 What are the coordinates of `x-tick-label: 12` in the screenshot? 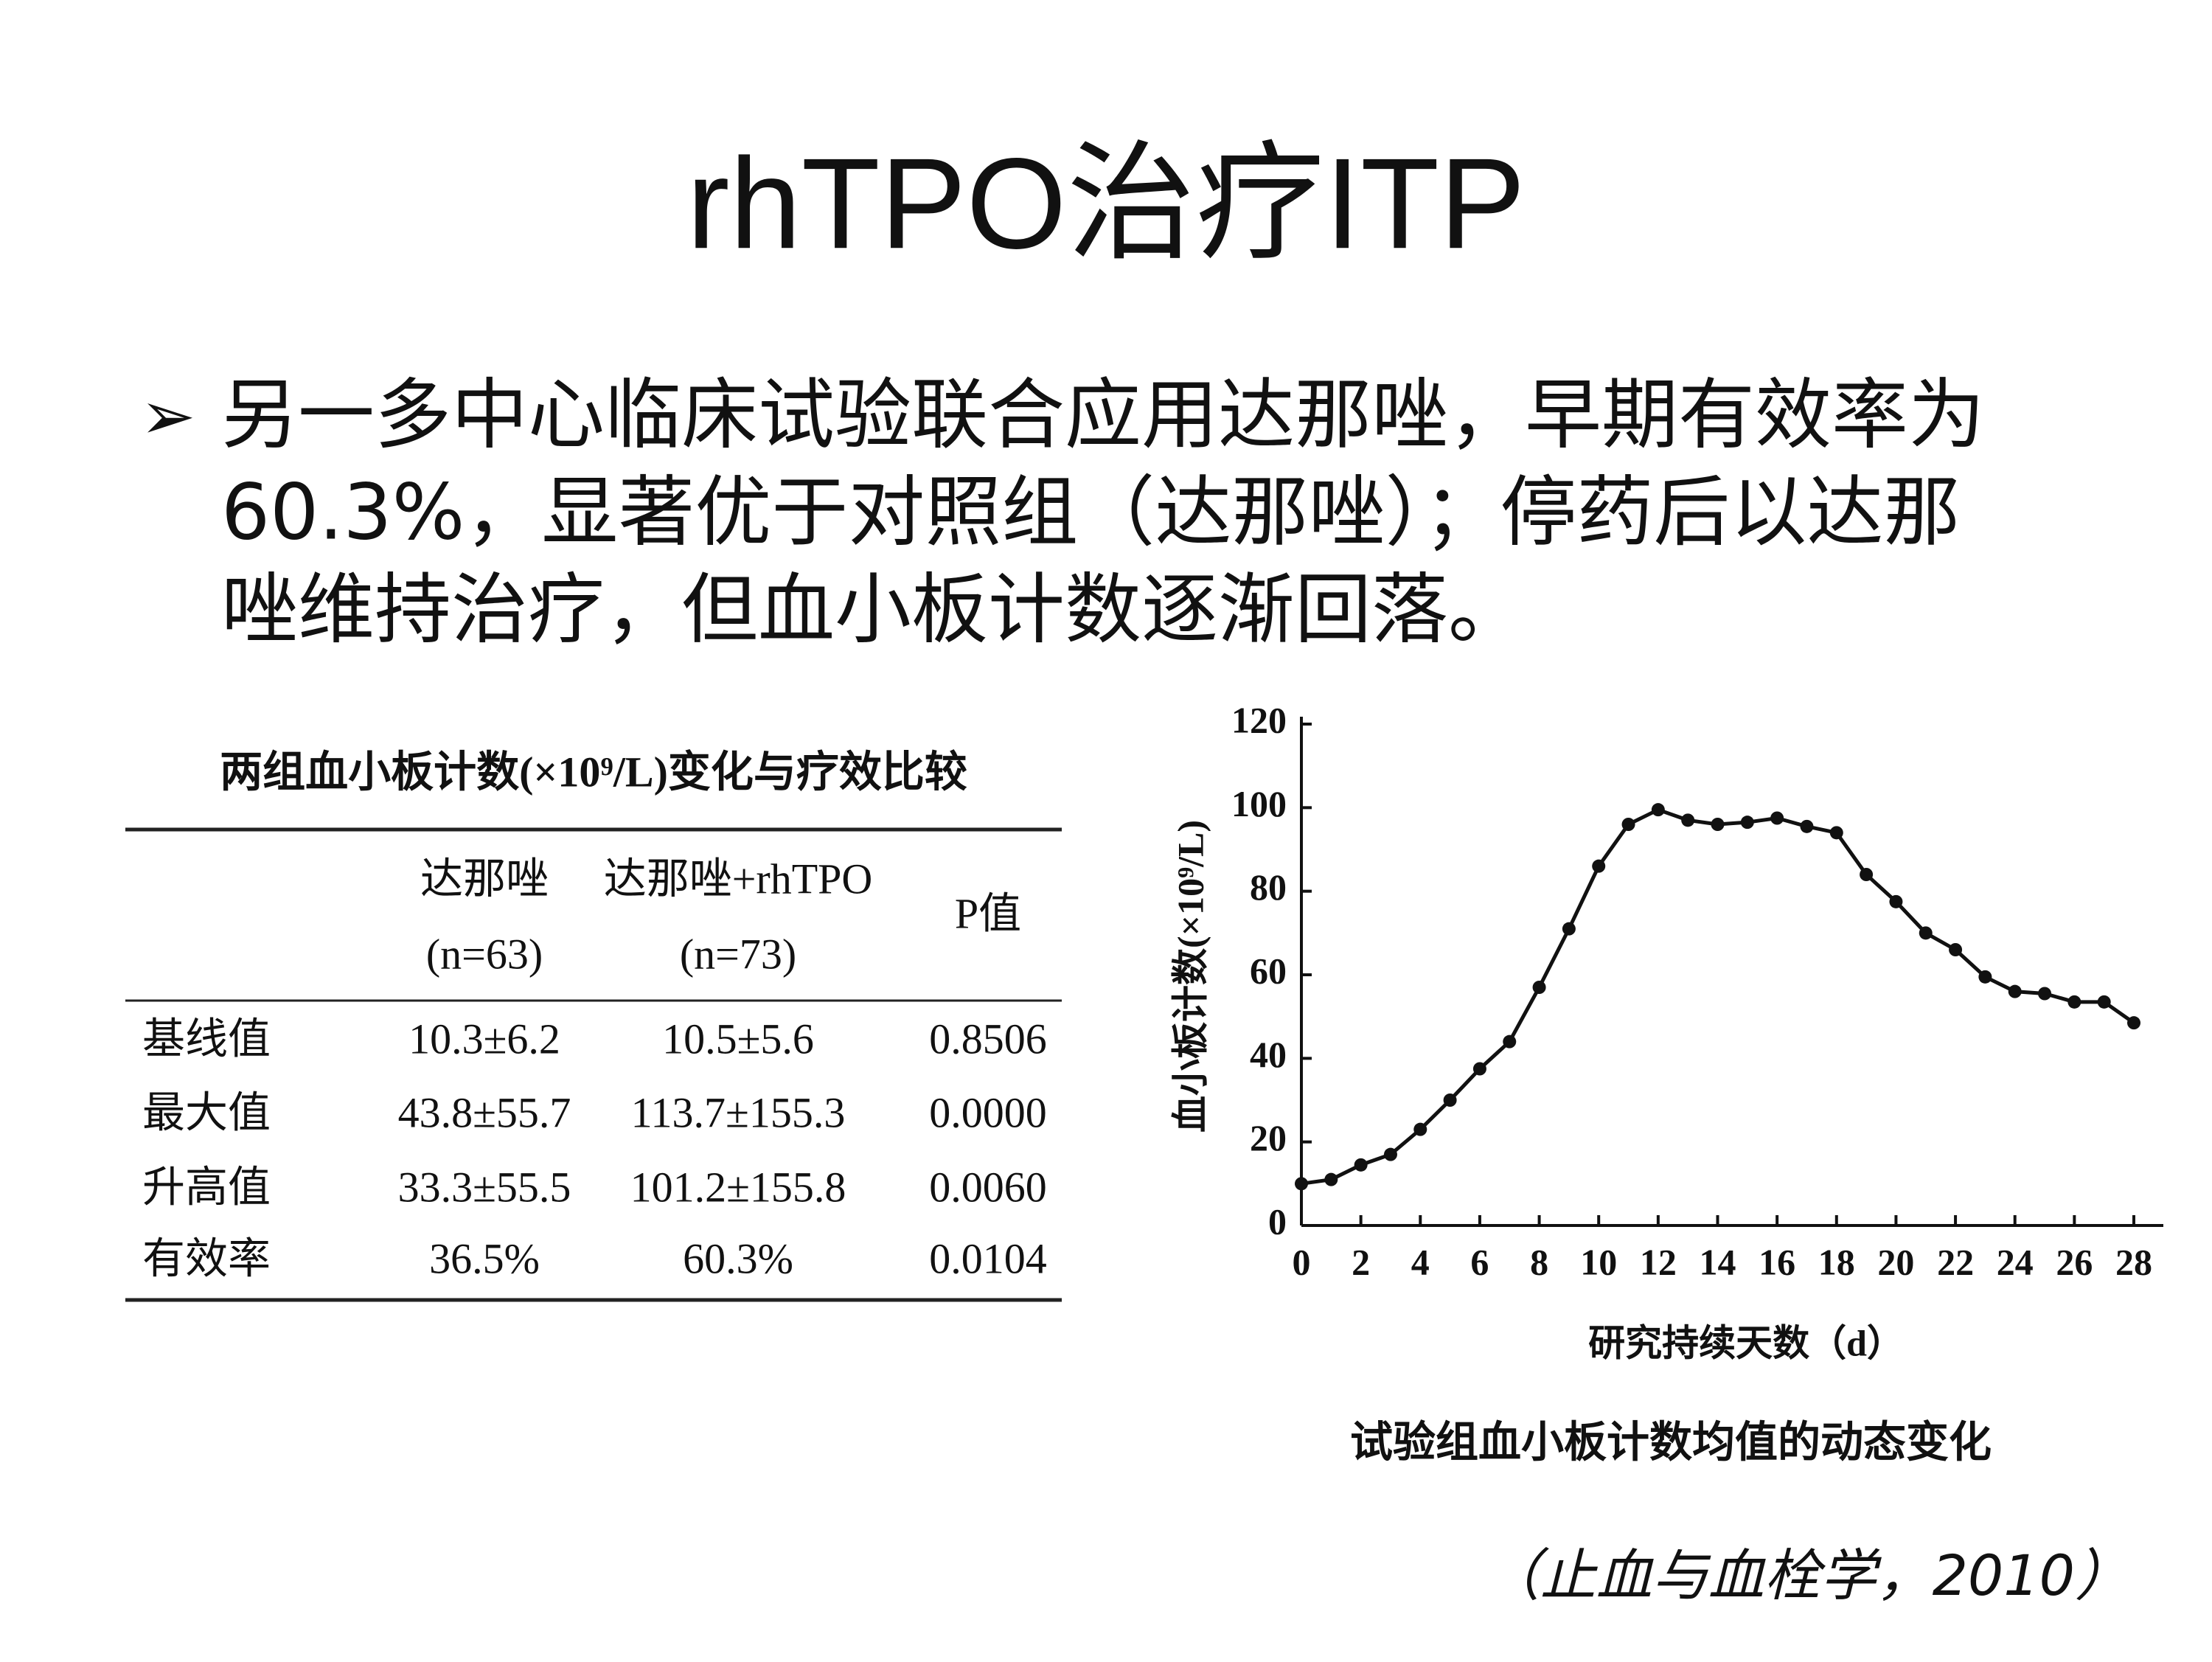 It's located at (1658, 1261).